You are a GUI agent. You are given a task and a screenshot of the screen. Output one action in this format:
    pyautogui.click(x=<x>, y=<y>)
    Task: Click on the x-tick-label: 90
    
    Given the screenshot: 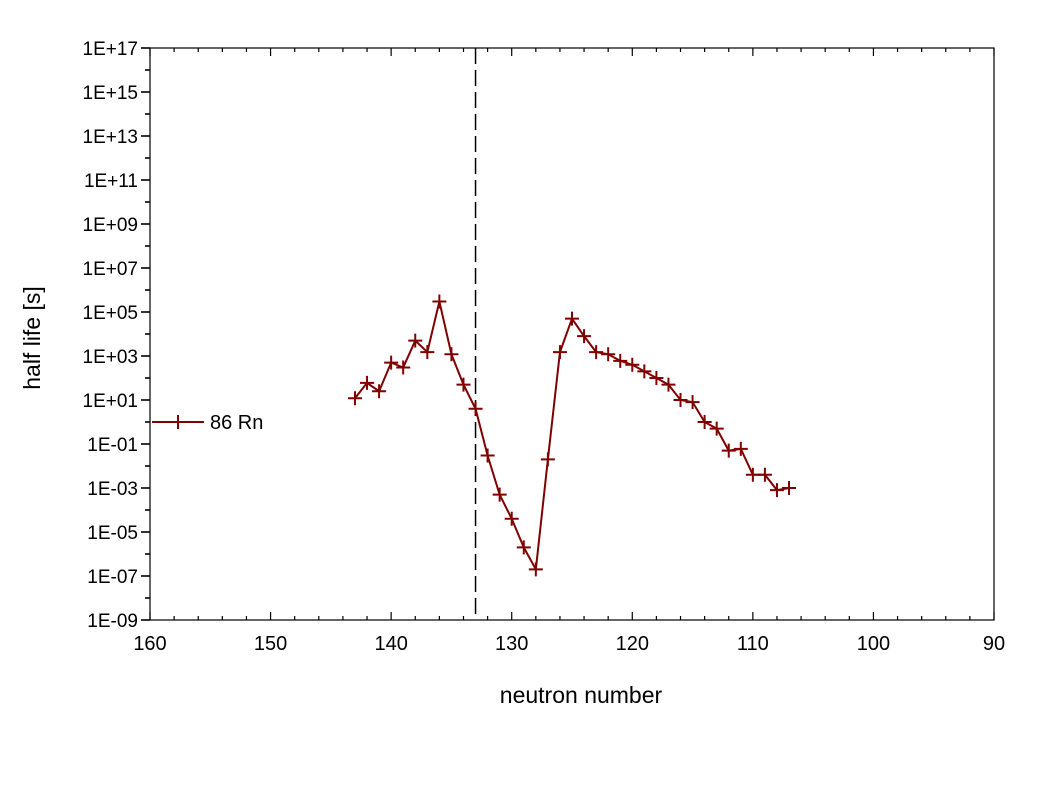 What is the action you would take?
    pyautogui.click(x=994, y=644)
    